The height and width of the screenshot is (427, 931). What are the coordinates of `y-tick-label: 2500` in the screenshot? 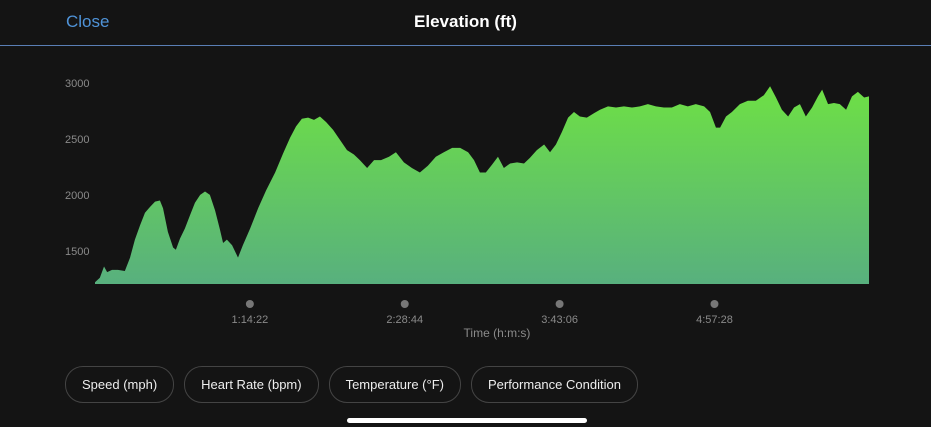 It's located at (77, 140).